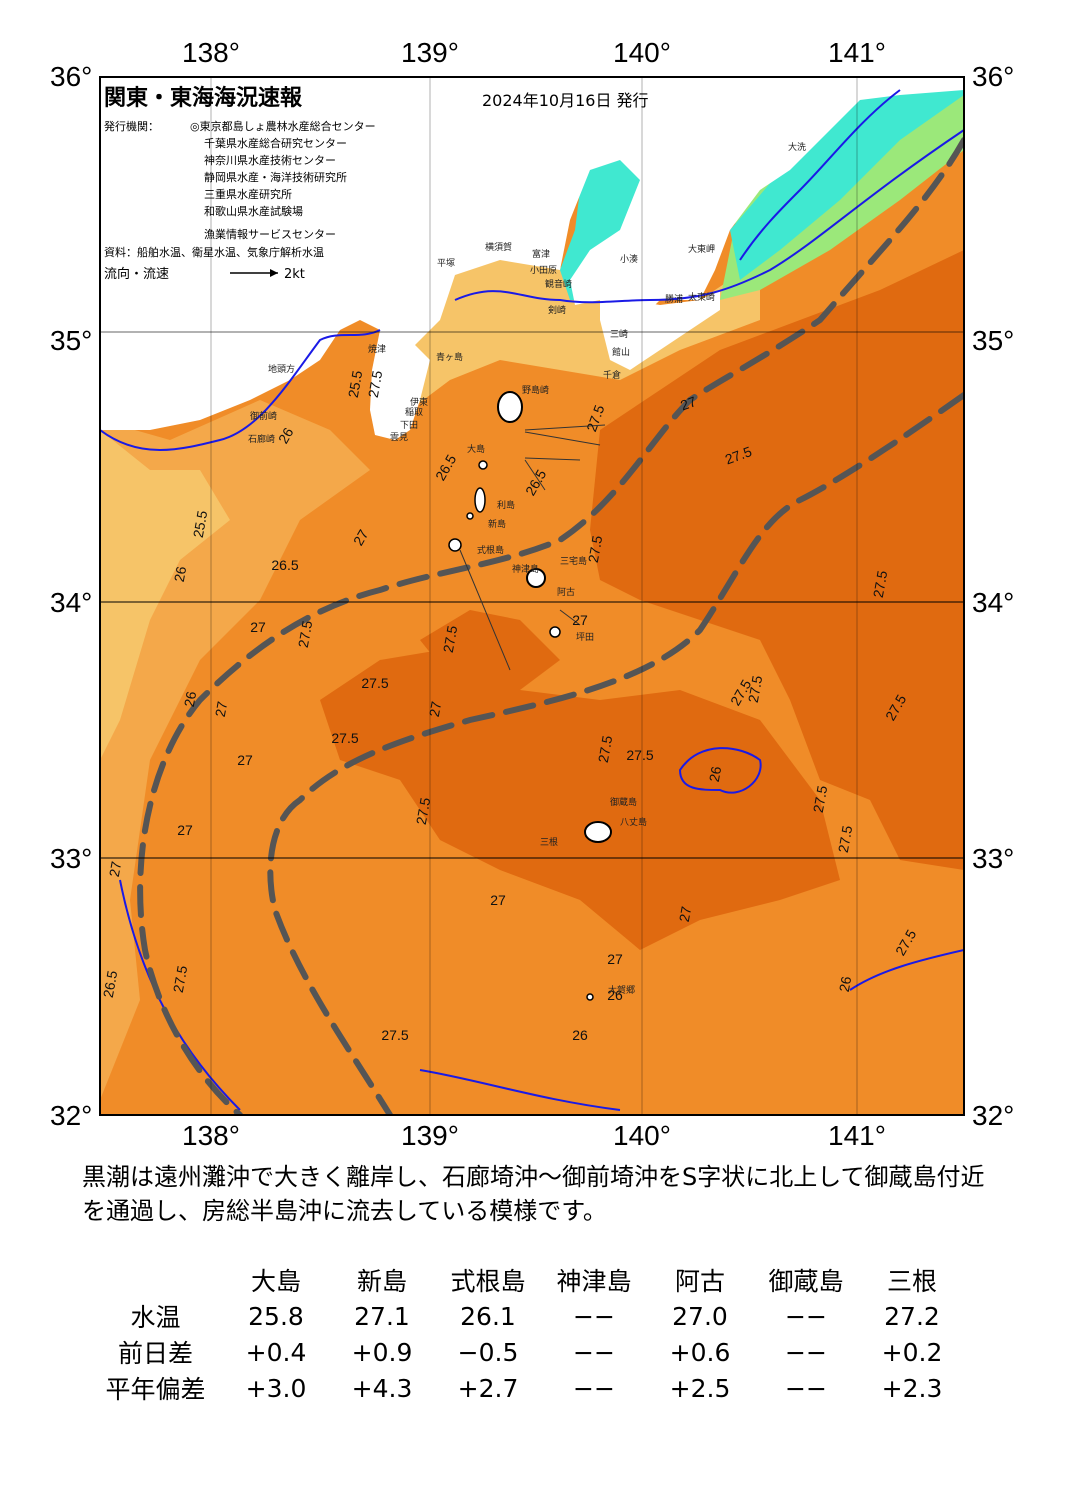 The height and width of the screenshot is (1505, 1065). What do you see at coordinates (165, 595) in the screenshot?
I see `sea-cold-west` at bounding box center [165, 595].